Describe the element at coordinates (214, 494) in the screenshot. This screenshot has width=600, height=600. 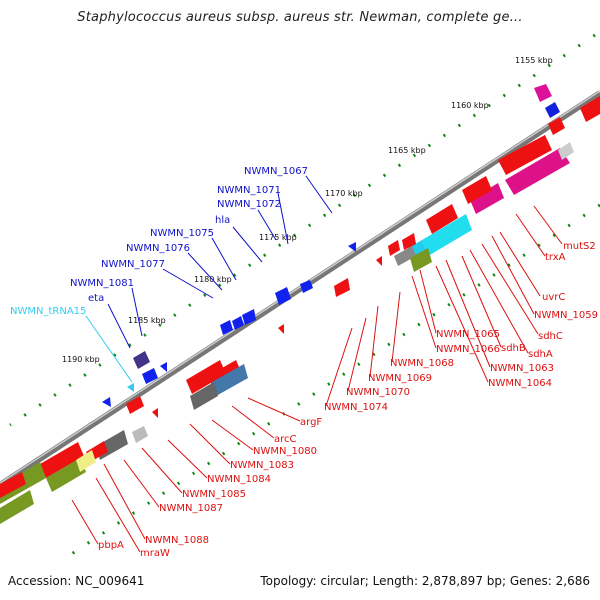
I see `gene-label-lower-20: NWMN_1085` at that location.